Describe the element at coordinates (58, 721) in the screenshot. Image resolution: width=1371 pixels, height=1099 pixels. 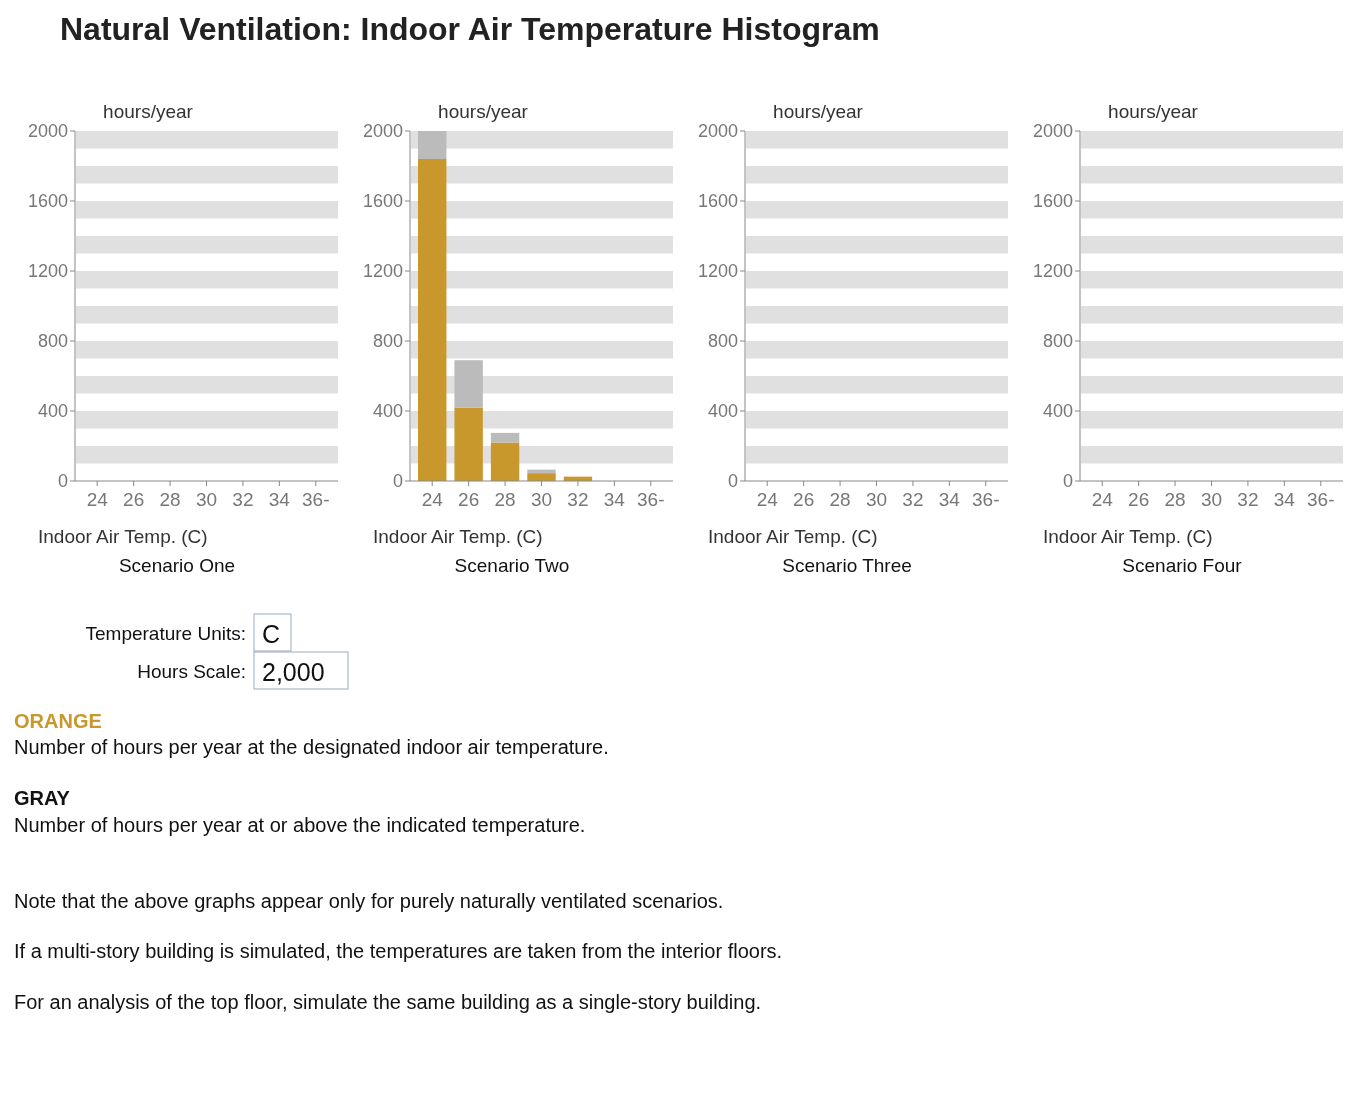
I see `text: ORANGE` at that location.